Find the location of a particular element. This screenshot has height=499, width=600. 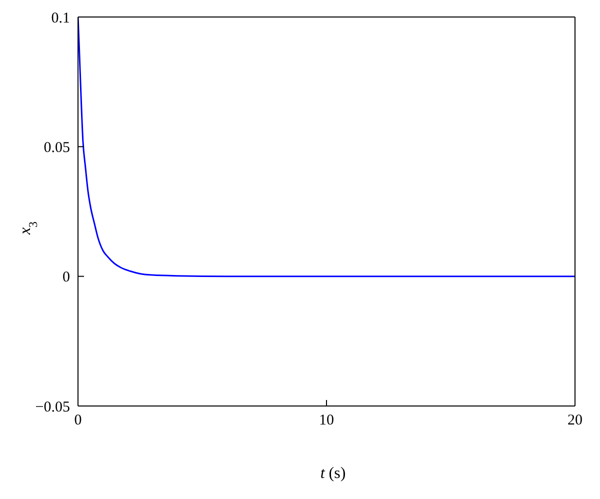

y-tick-label: 0.05 is located at coordinates (57, 148).